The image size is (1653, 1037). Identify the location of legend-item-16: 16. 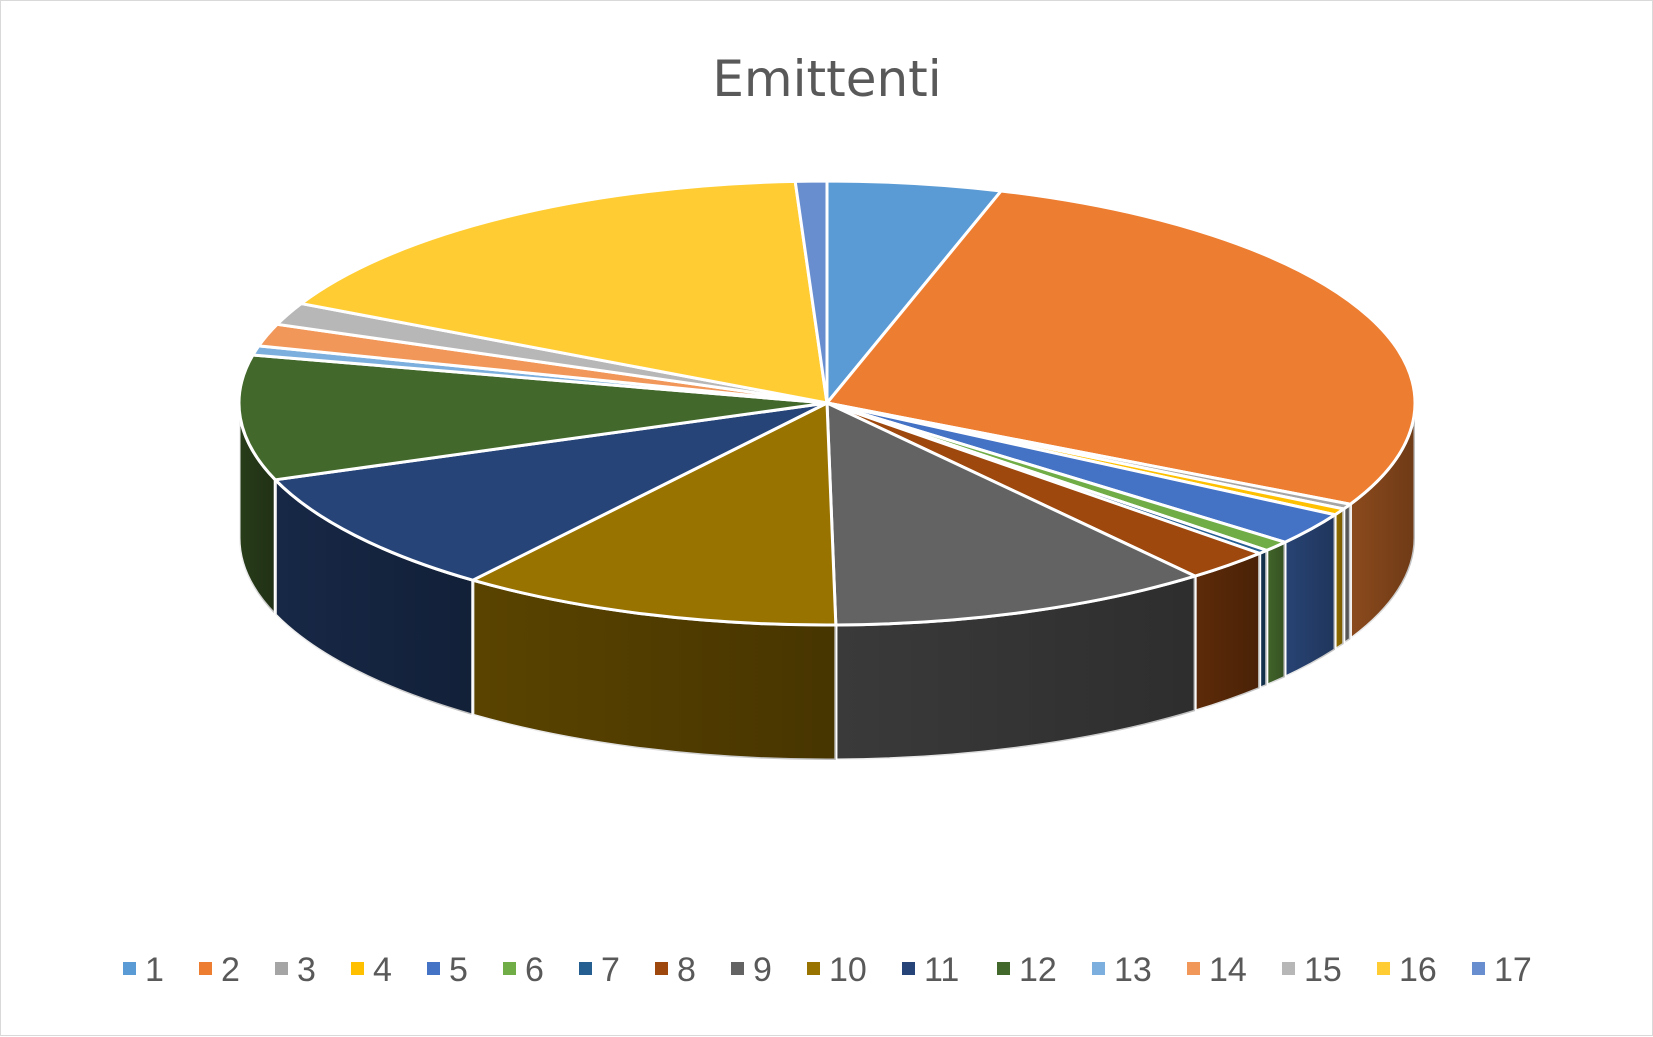
(1407, 970).